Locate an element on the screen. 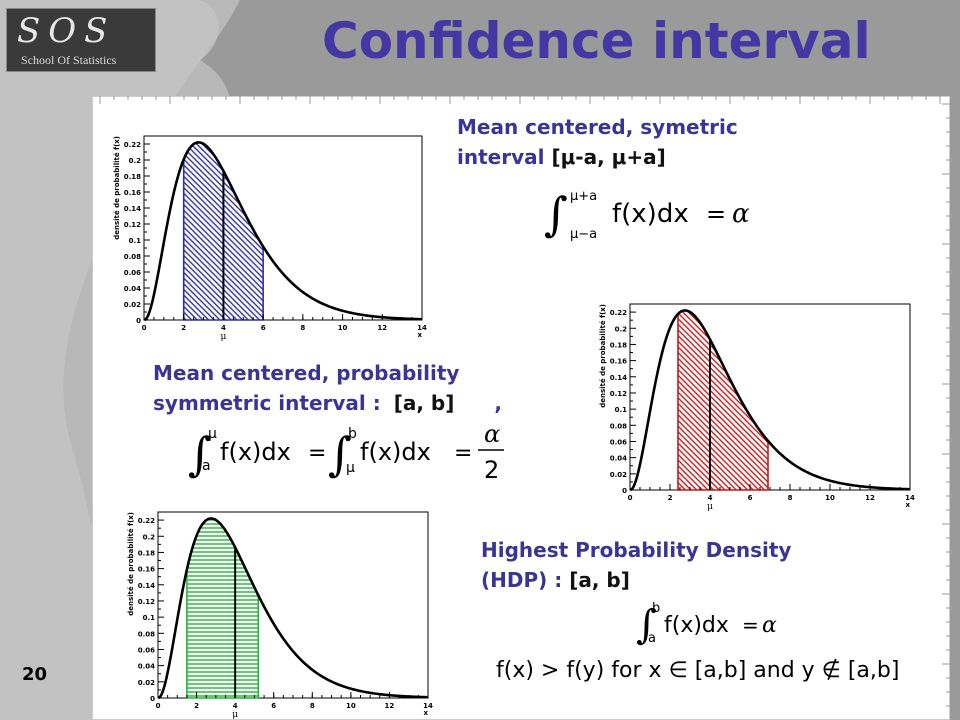  f2-first-upper: μ is located at coordinates (212, 434).